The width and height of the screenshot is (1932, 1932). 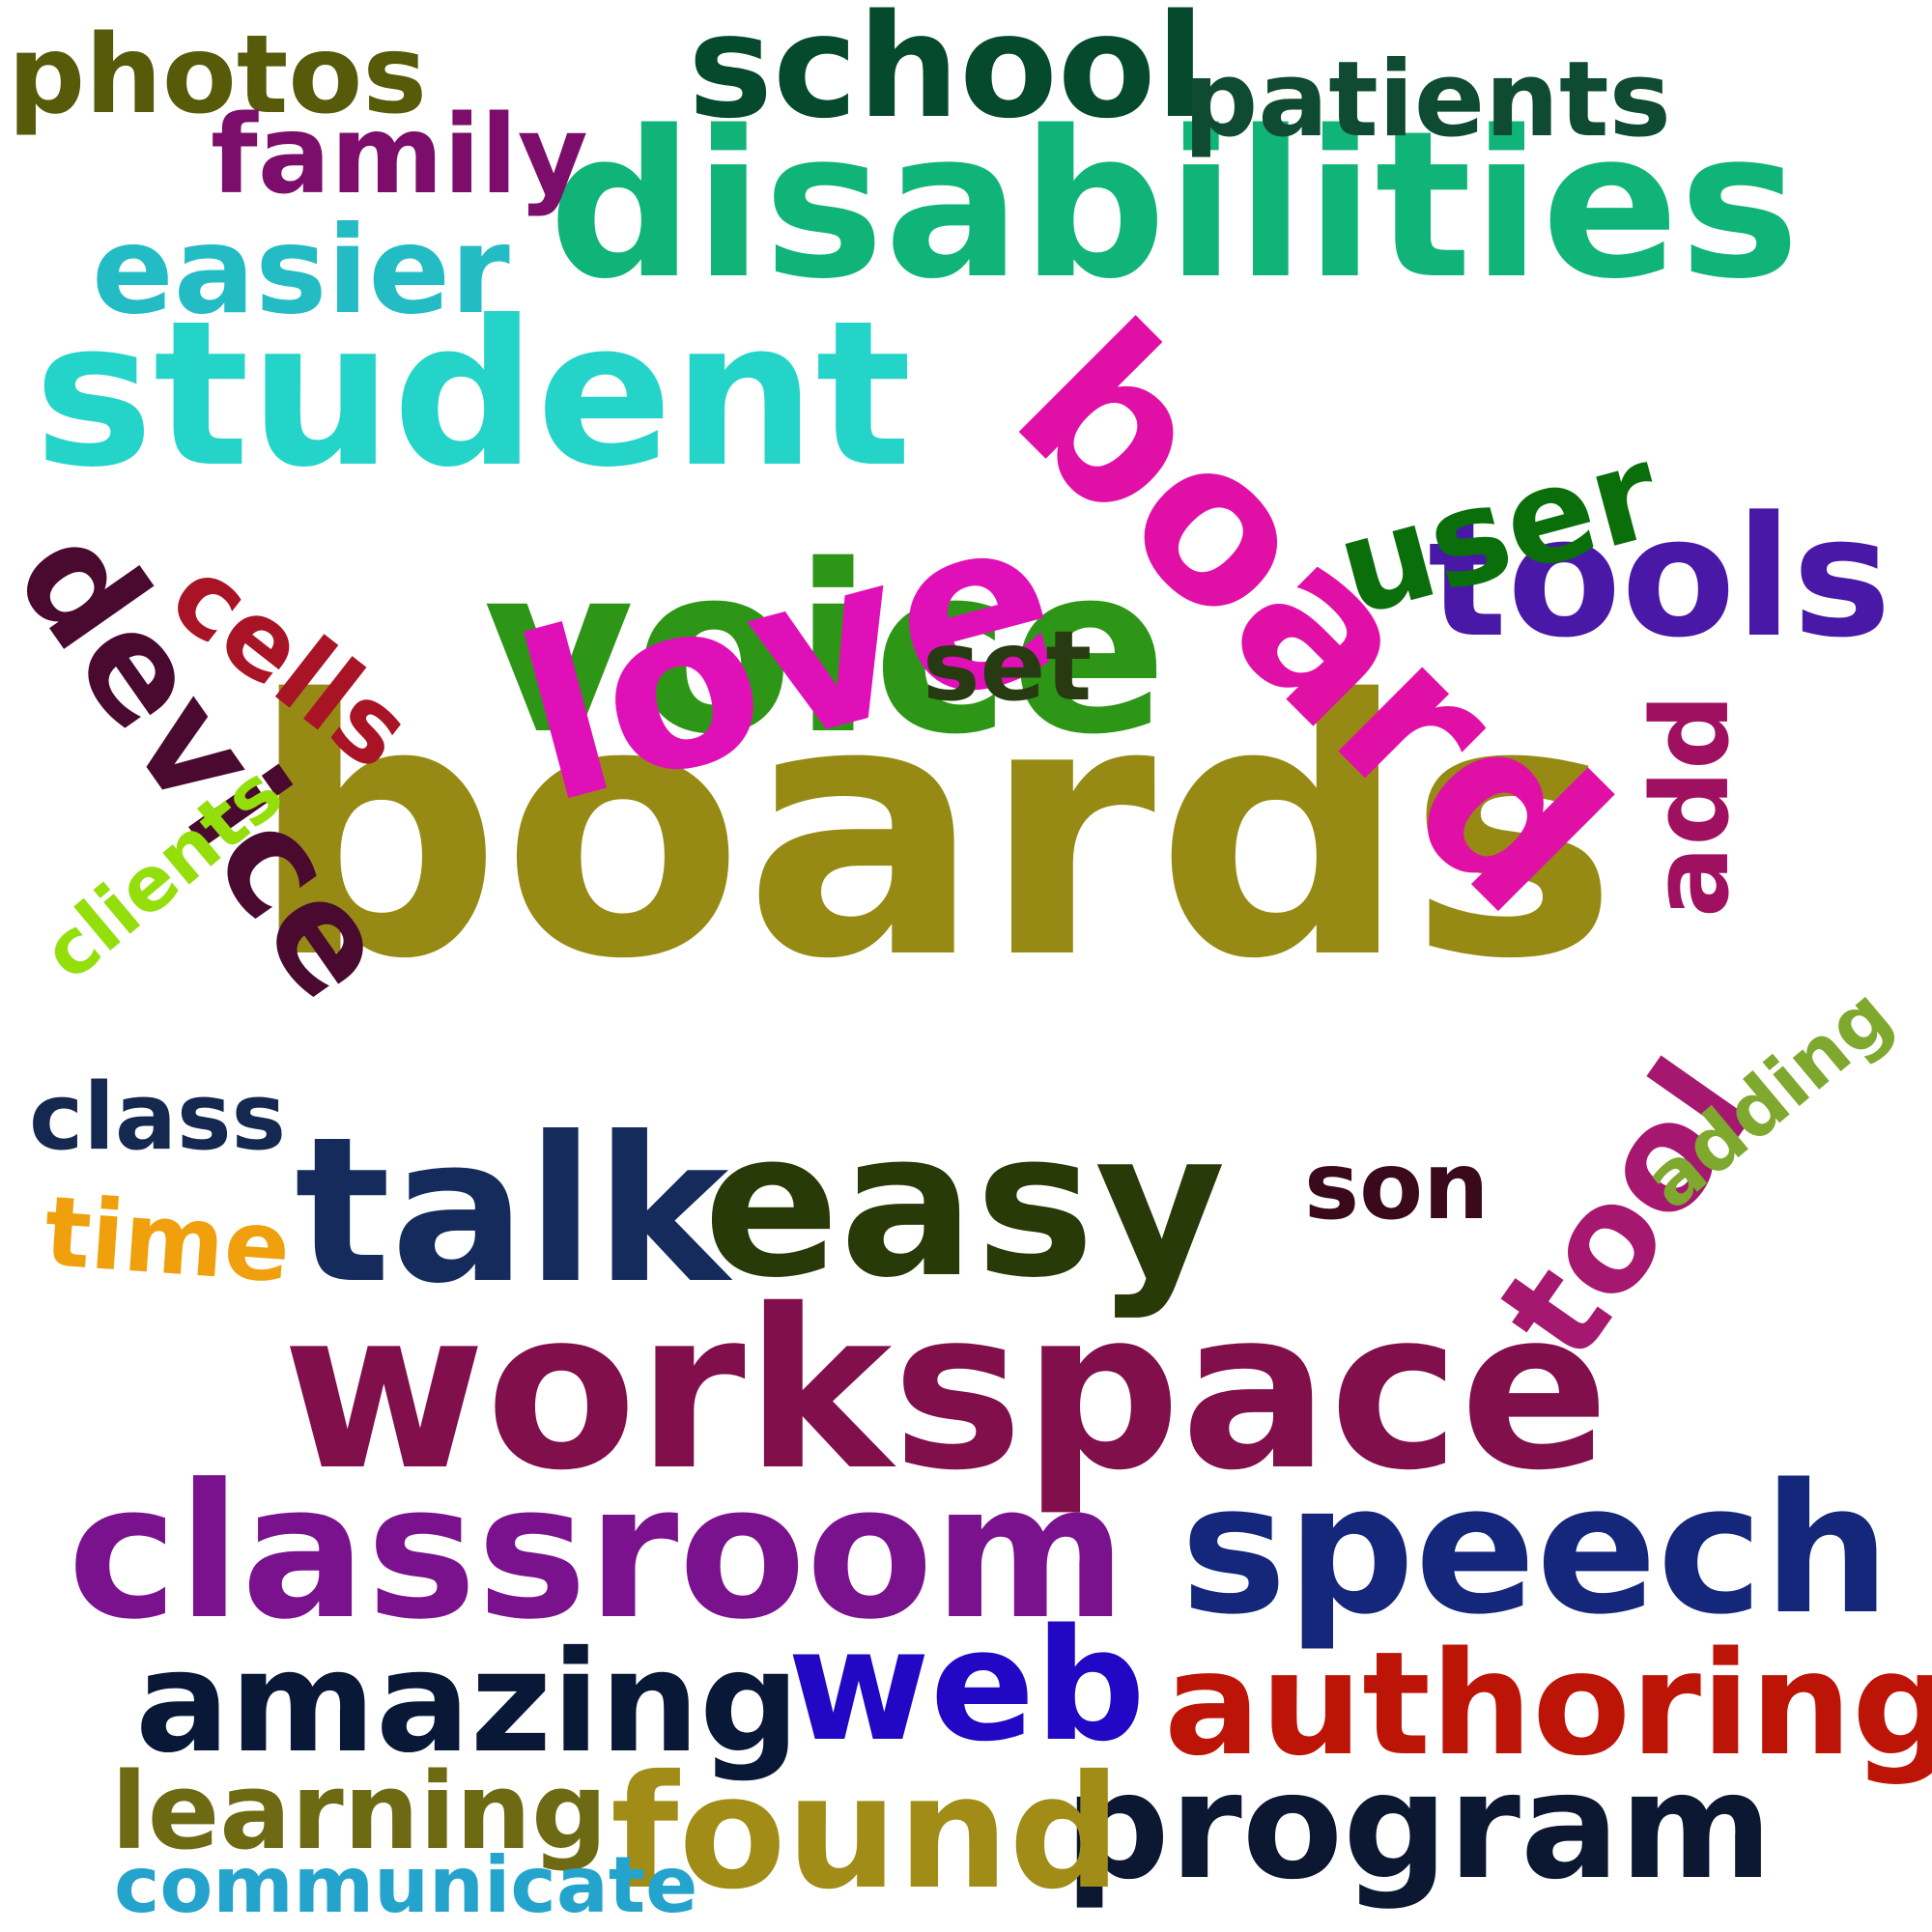 I want to click on word-amazing: amazing, so click(x=467, y=1702).